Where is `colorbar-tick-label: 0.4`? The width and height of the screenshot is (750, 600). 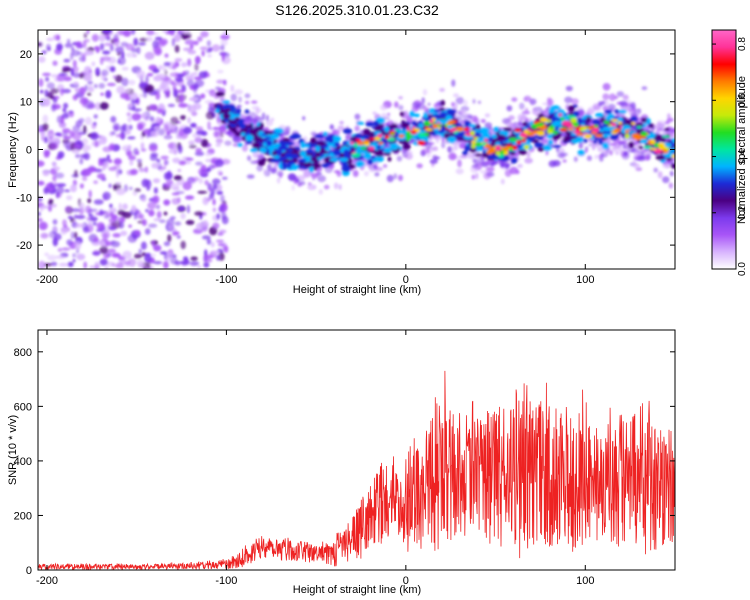
colorbar-tick-label: 0.4 is located at coordinates (742, 156).